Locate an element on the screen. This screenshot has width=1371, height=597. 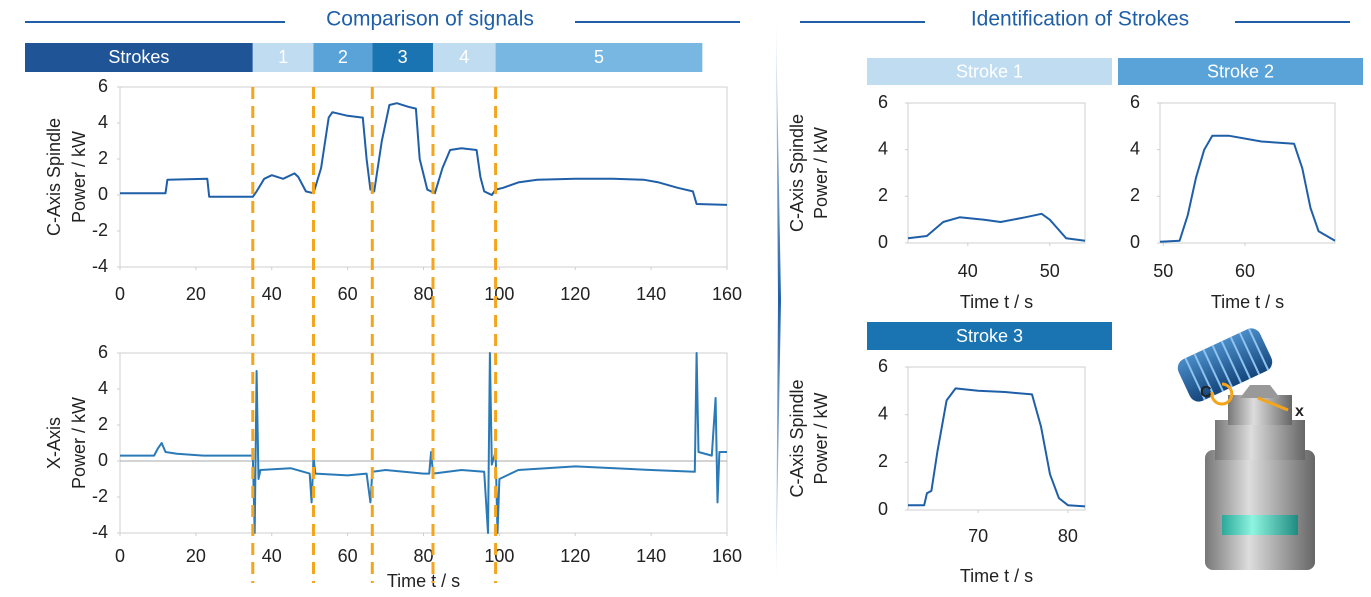
stroke-segment-label: 4 is located at coordinates (464, 57).